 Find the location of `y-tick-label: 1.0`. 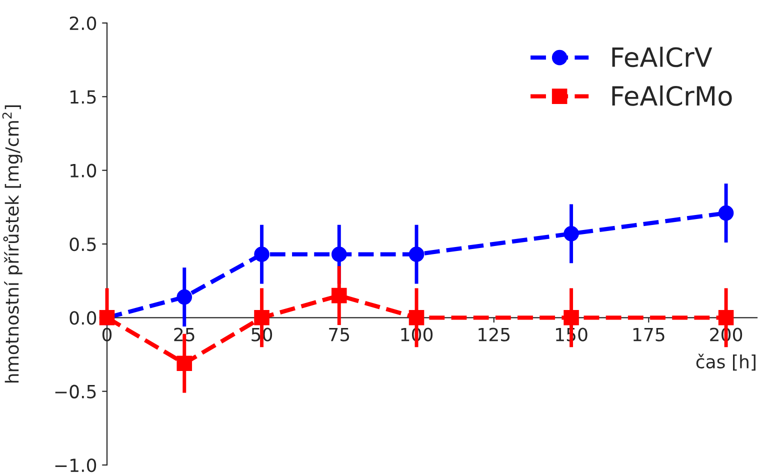

y-tick-label: 1.0 is located at coordinates (83, 171).